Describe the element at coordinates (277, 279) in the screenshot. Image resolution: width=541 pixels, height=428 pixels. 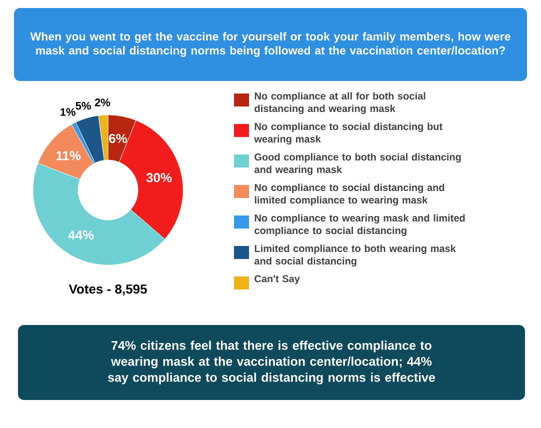
I see `legend-label: Can't Say` at that location.